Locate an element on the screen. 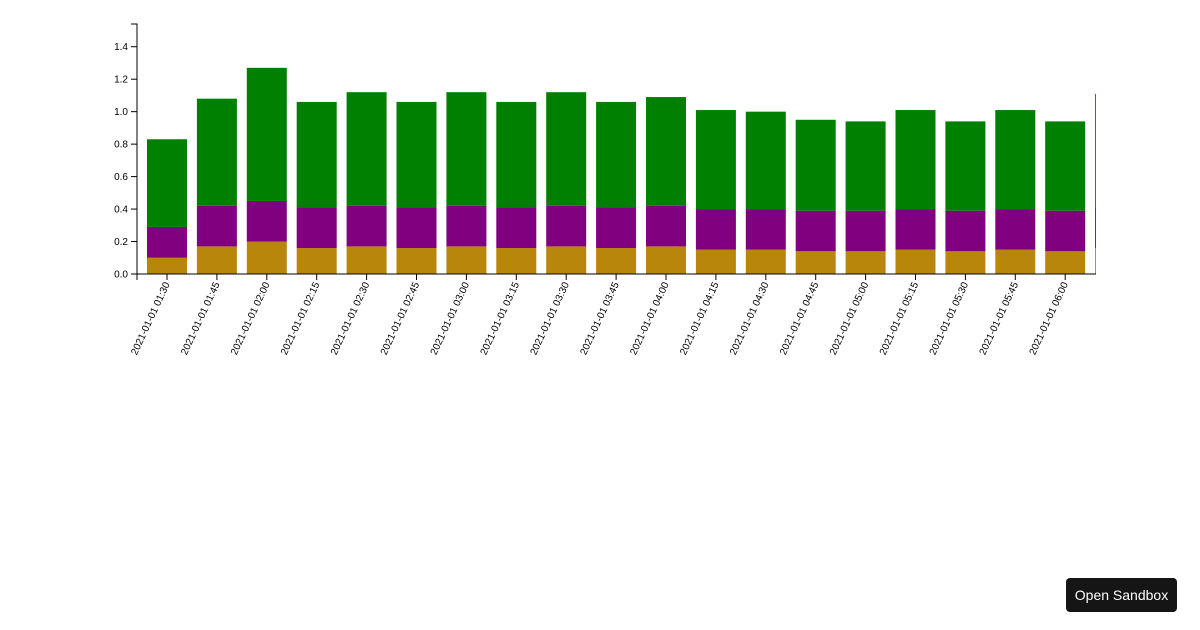 The width and height of the screenshot is (1200, 630). y-tick-label: 1.2 is located at coordinates (121, 80).